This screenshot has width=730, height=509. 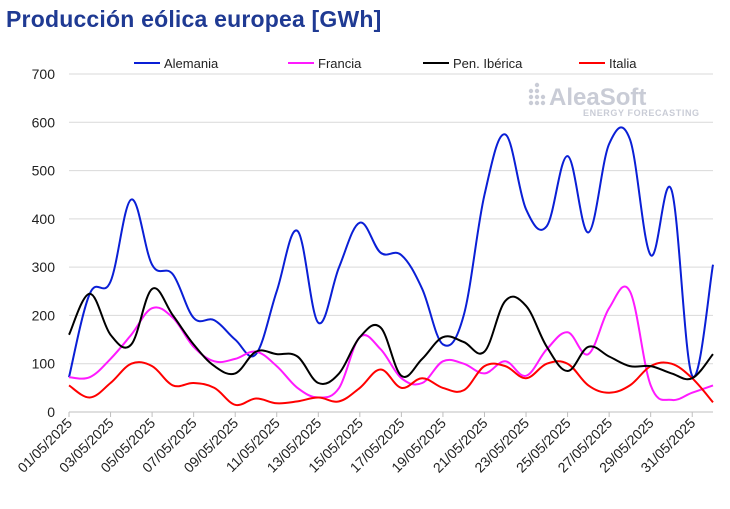 What do you see at coordinates (391, 383) in the screenshot?
I see `series-line-italia` at bounding box center [391, 383].